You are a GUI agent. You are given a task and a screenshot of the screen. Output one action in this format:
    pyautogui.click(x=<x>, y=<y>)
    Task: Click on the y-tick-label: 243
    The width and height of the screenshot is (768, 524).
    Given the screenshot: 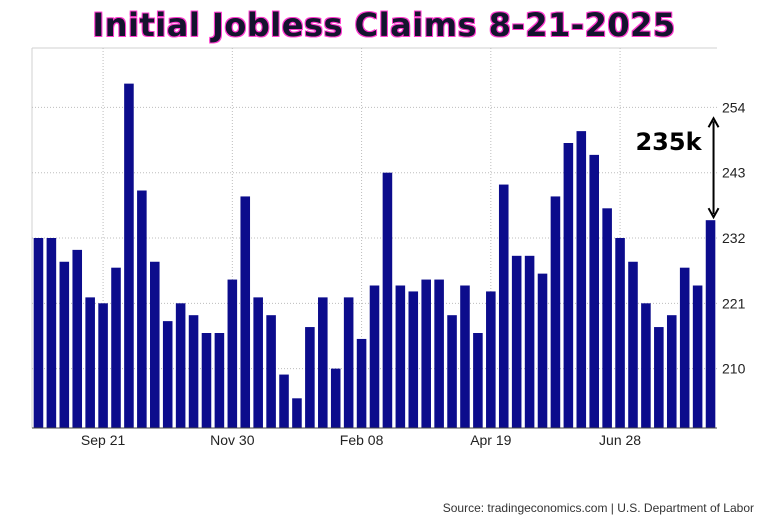 What is the action you would take?
    pyautogui.click(x=734, y=173)
    